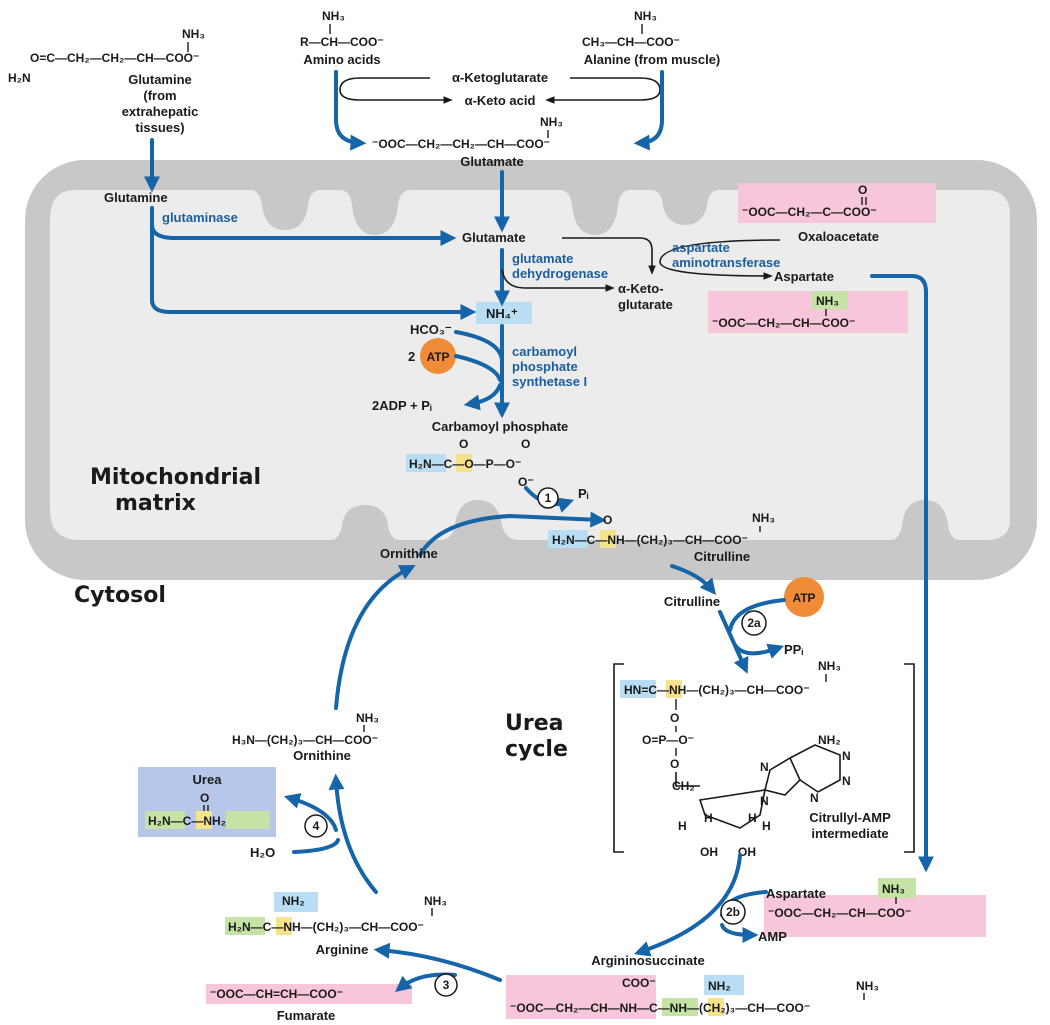 This screenshot has height=1025, width=1050. What do you see at coordinates (674, 718) in the screenshot?
I see `int-o1: O` at bounding box center [674, 718].